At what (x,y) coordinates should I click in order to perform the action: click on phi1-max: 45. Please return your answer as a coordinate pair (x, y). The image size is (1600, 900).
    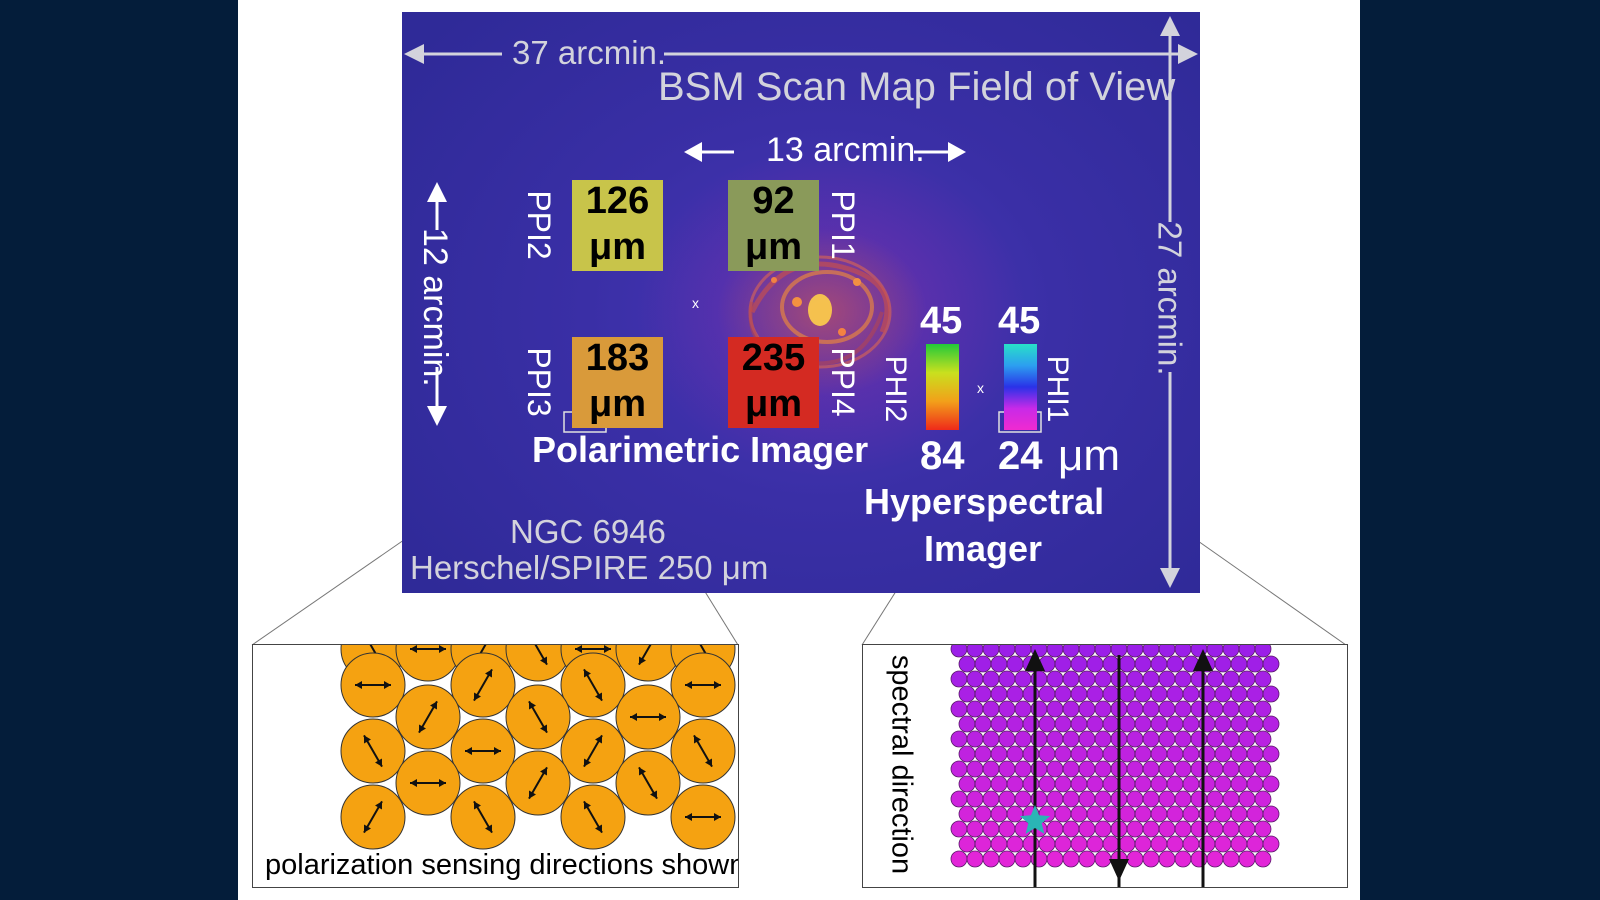
    Looking at the image, I should click on (1019, 321).